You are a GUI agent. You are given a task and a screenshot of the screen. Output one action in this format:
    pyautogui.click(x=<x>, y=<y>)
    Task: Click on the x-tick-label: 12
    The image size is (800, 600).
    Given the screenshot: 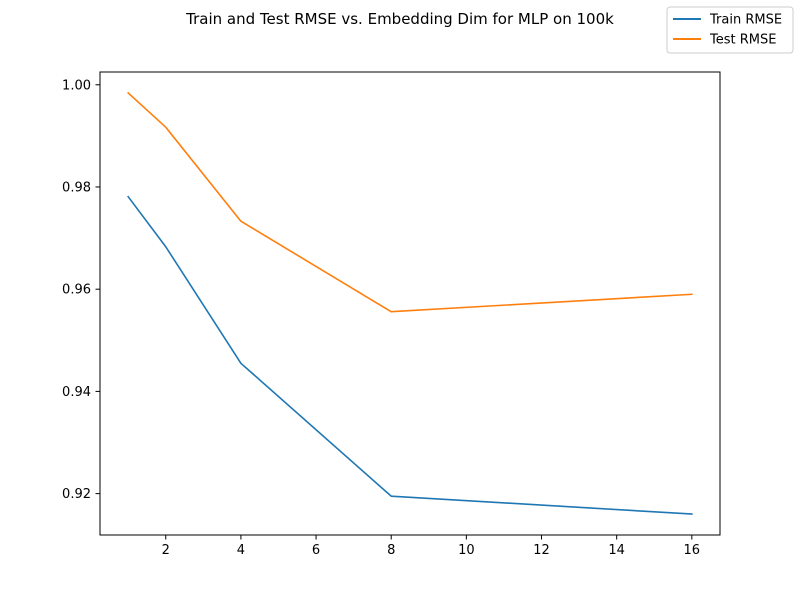 What is the action you would take?
    pyautogui.click(x=541, y=550)
    